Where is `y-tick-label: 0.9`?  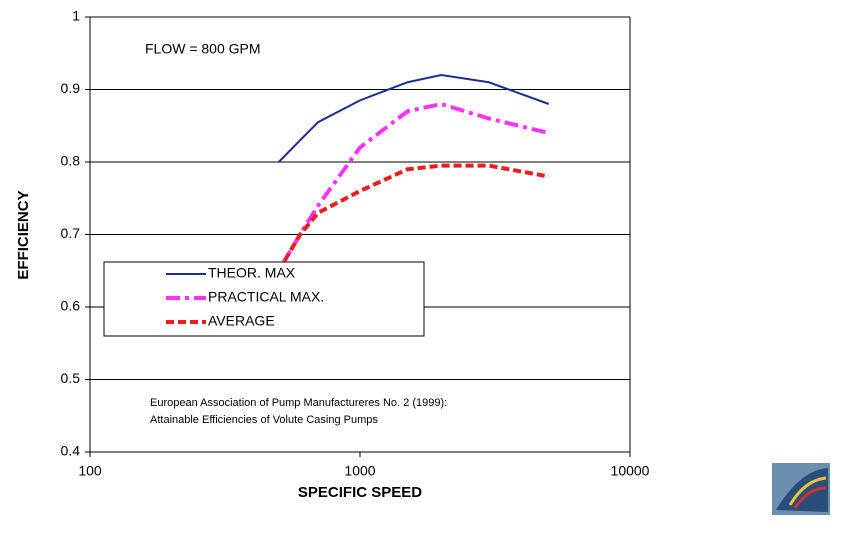 y-tick-label: 0.9 is located at coordinates (71, 88).